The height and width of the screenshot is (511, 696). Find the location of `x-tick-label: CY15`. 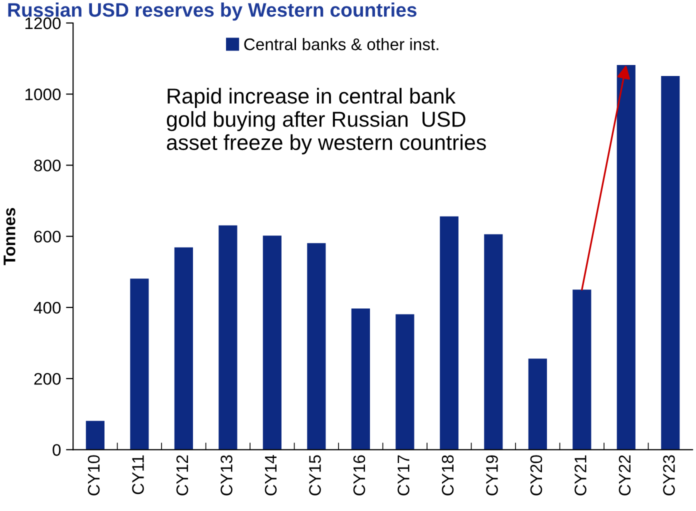

x-tick-label: CY15 is located at coordinates (315, 475).